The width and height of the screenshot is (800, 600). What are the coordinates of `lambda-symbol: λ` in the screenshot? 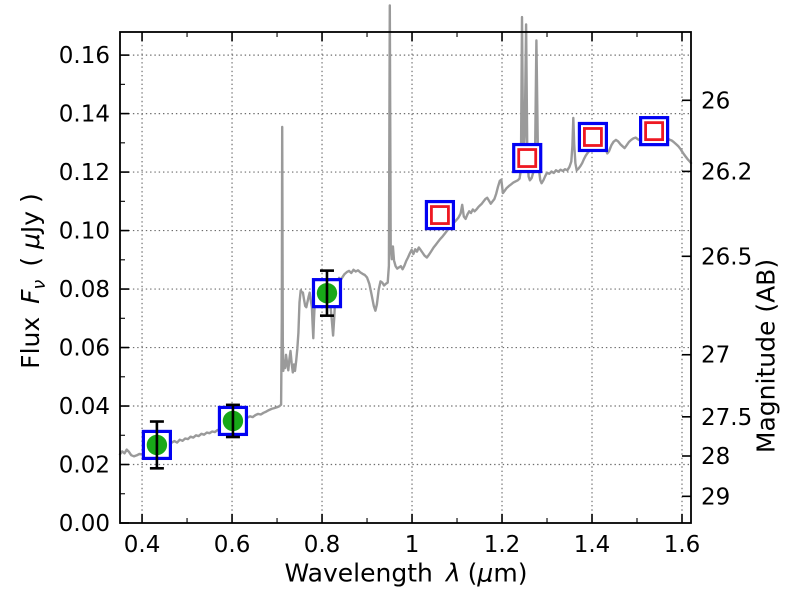 It's located at (453, 573).